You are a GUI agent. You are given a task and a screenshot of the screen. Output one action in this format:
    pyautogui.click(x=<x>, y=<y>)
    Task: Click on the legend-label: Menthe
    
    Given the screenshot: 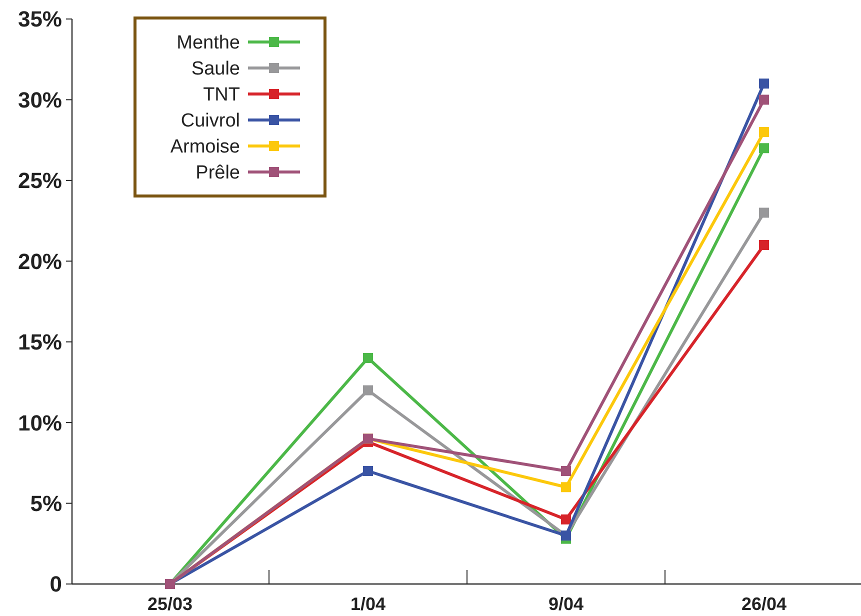 What is the action you would take?
    pyautogui.click(x=208, y=43)
    